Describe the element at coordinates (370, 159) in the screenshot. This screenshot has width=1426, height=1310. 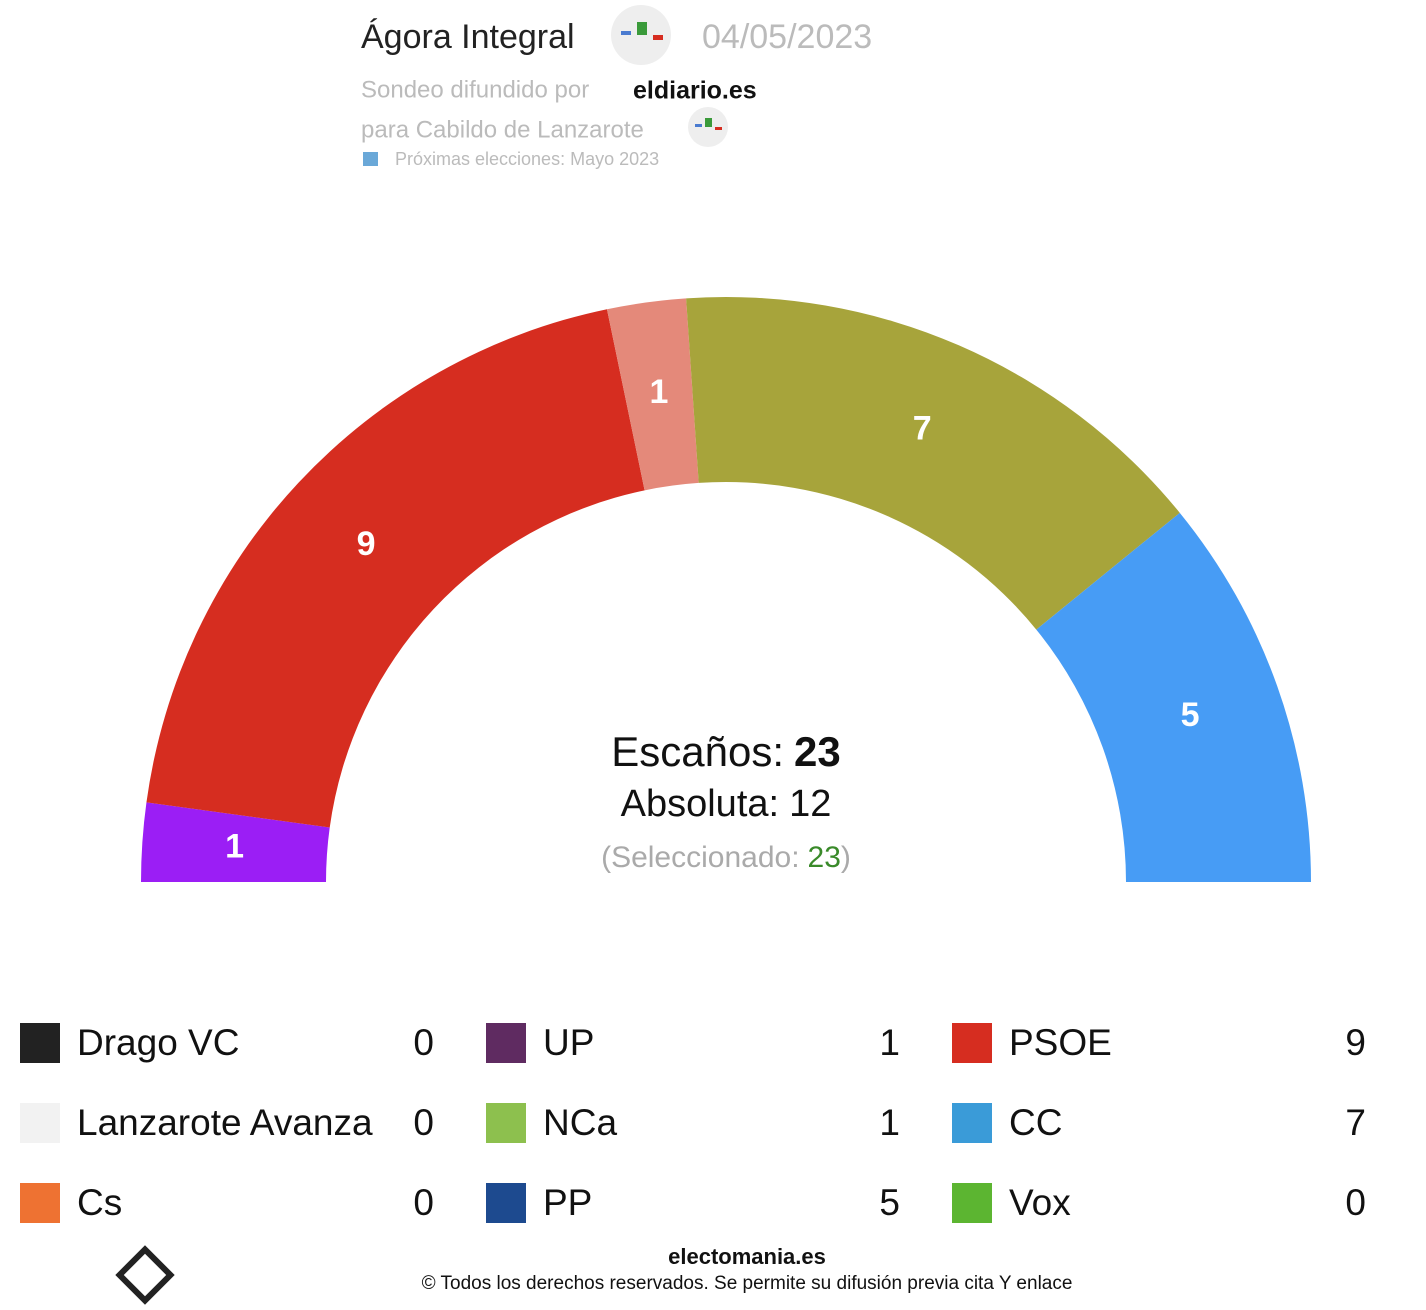
I see `ballot-icon` at that location.